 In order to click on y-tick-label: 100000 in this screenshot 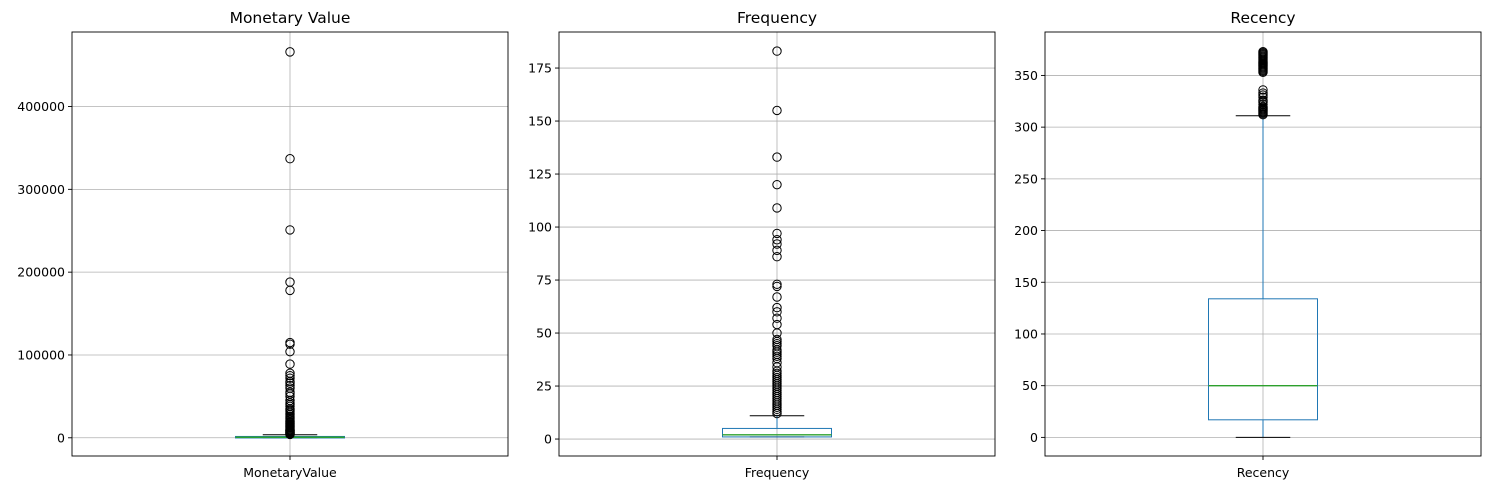, I will do `click(41, 354)`.